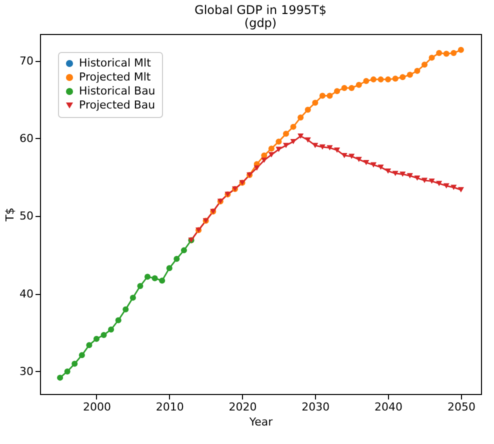 This screenshot has height=444, width=494. Describe the element at coordinates (115, 77) in the screenshot. I see `legend-label: Projected Mlt` at that location.